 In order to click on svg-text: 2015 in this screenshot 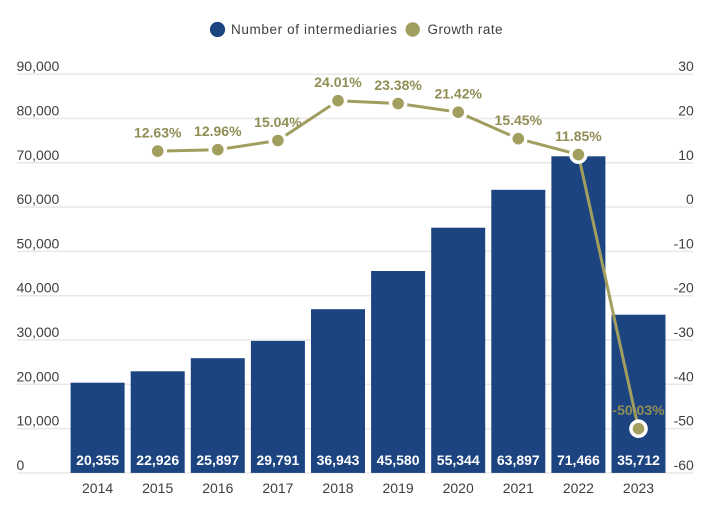, I will do `click(157, 488)`.